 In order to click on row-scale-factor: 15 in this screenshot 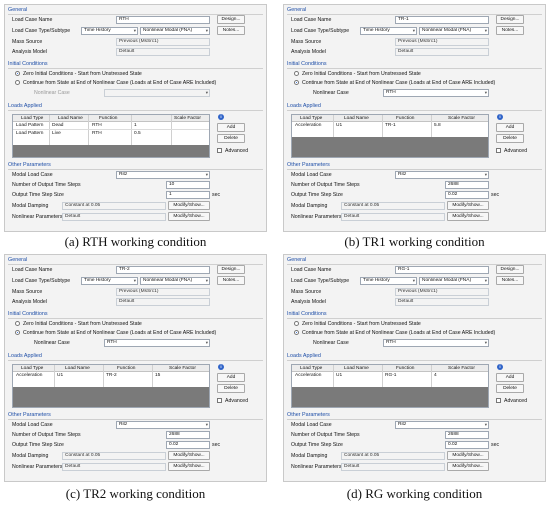, I will do `click(158, 375)`.